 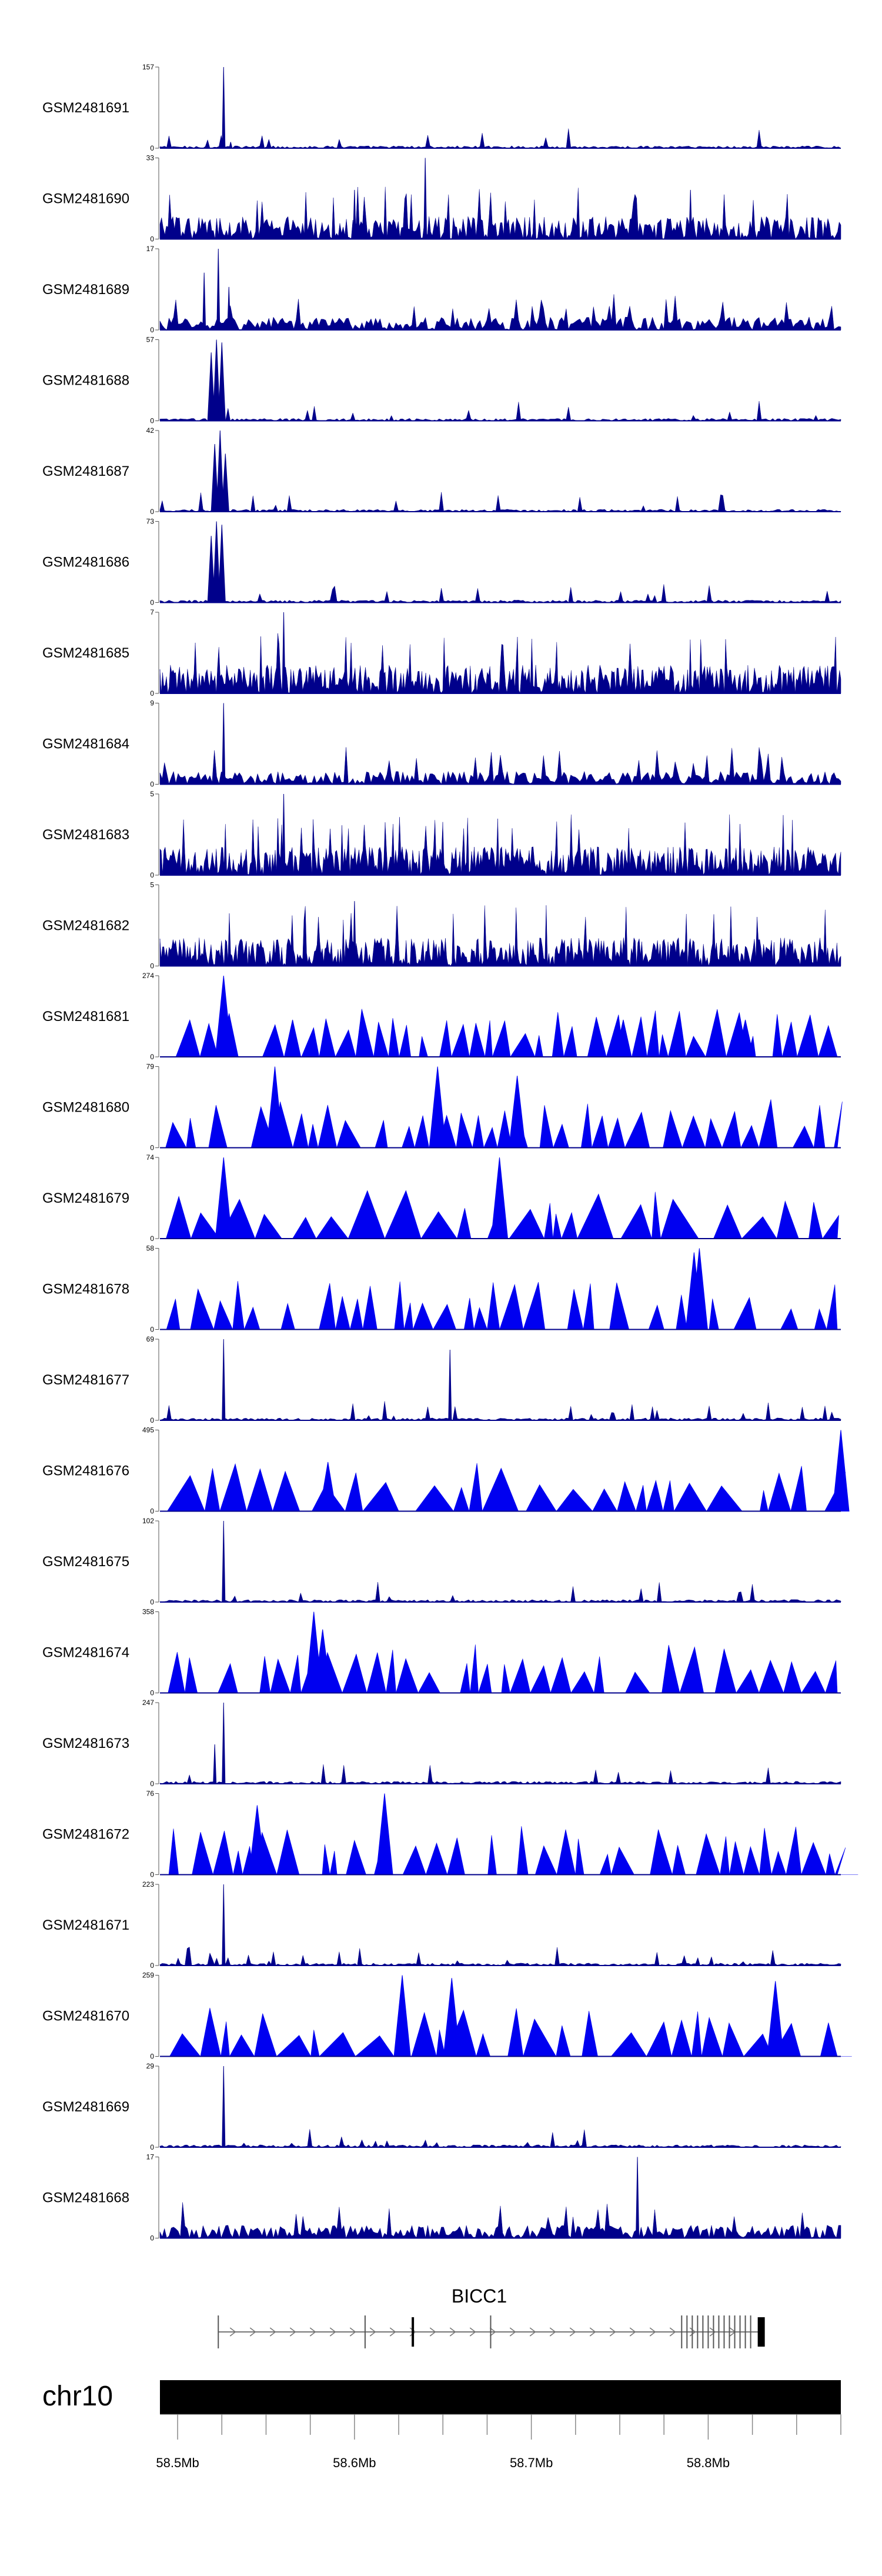 I want to click on track-GSM2481671: GSM2481671 223 0, so click(x=441, y=1925).